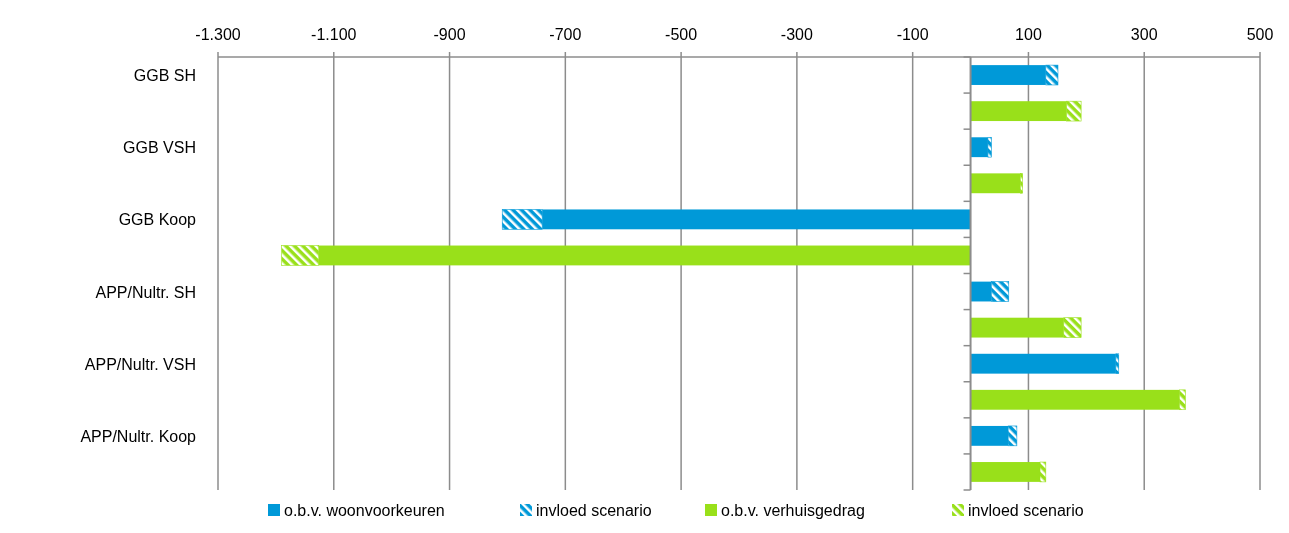 The width and height of the screenshot is (1289, 533). I want to click on x-tick-label: -700, so click(565, 34).